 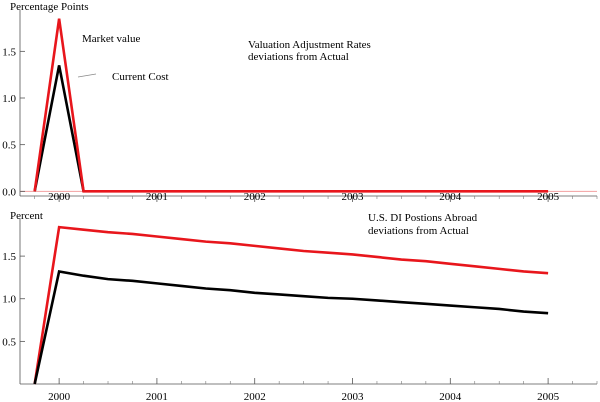 What do you see at coordinates (418, 231) in the screenshot?
I see `annotation-bottom-title-line2: deviations from Actual` at bounding box center [418, 231].